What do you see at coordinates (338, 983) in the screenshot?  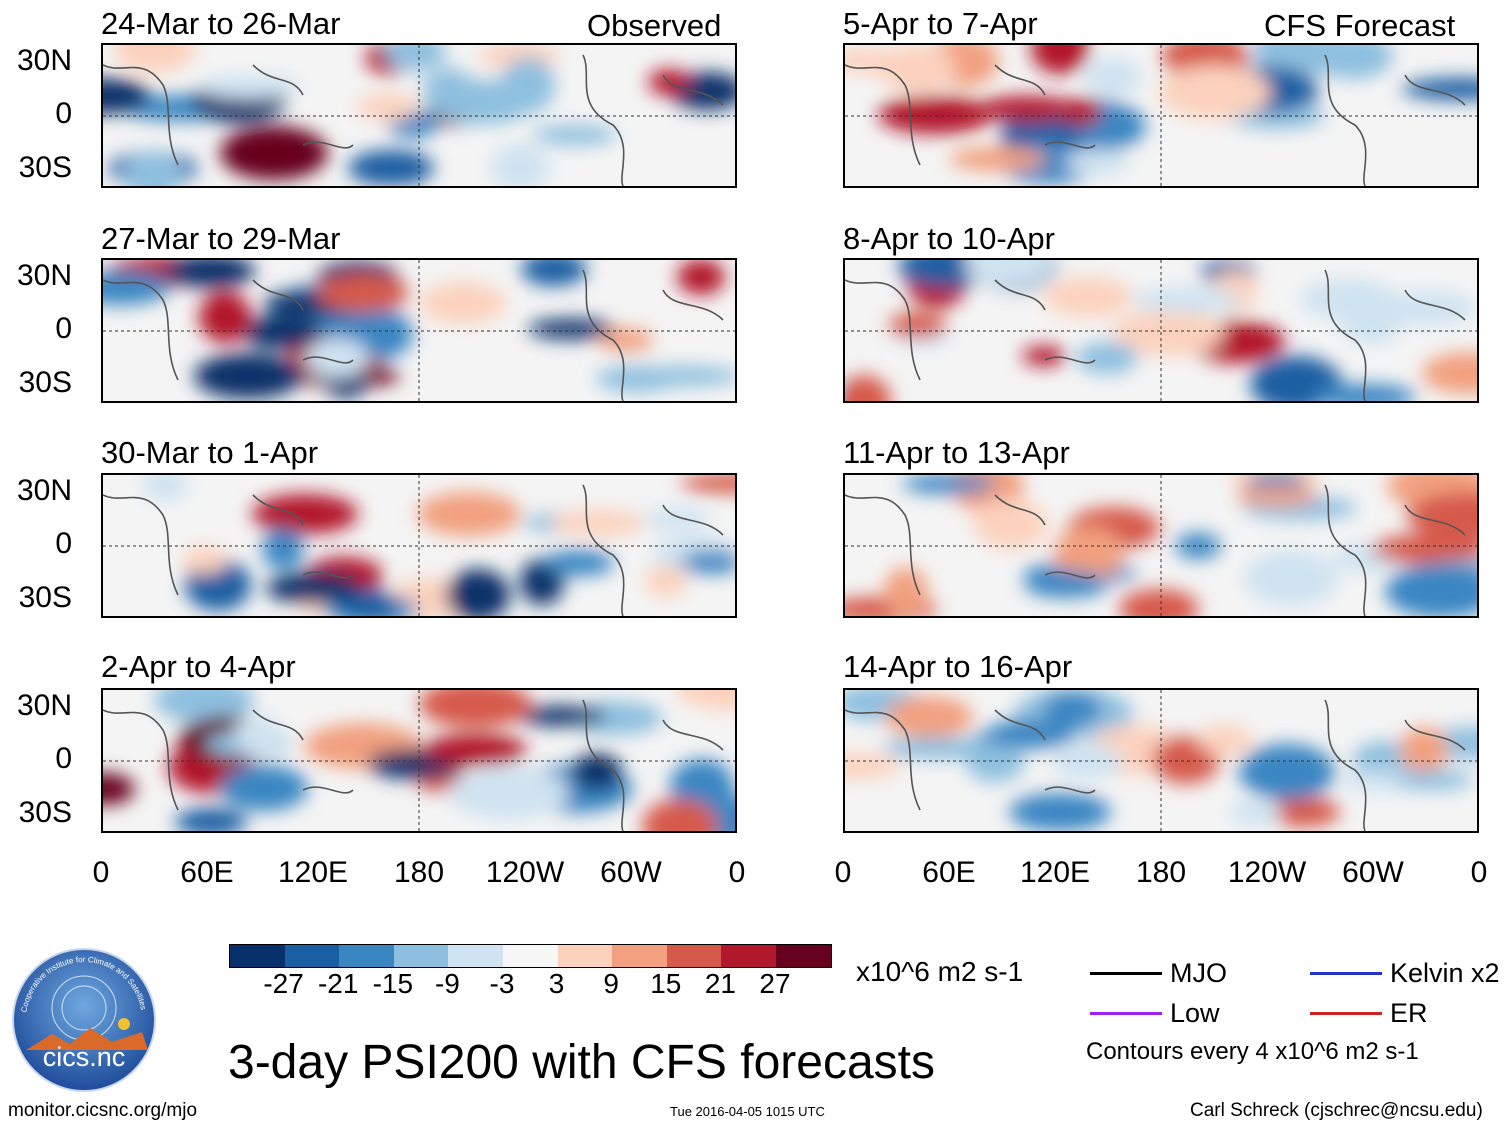 I see `colorbar-tick-label: -21` at bounding box center [338, 983].